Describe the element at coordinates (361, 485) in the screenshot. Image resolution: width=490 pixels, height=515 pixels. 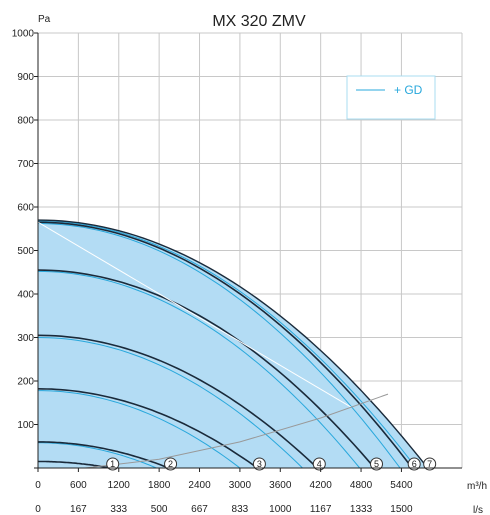
I see `x-tick-label: 4800` at that location.